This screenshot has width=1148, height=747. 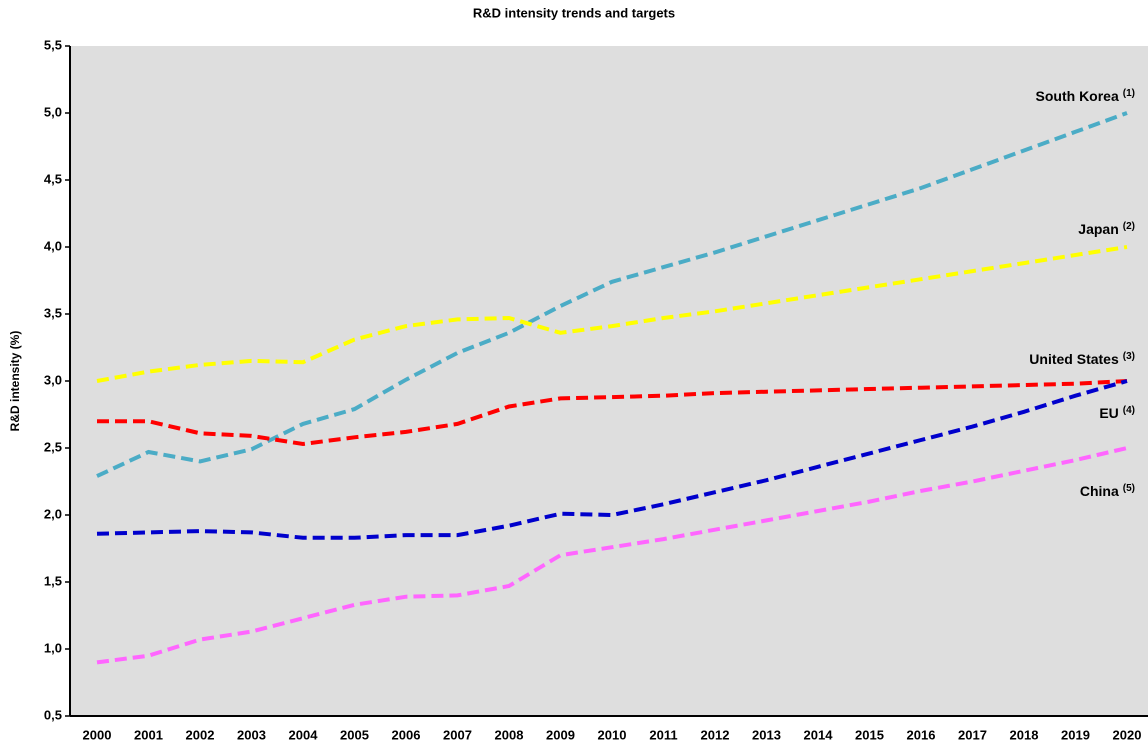 What do you see at coordinates (97, 734) in the screenshot?
I see `x-tick-label: 2000` at bounding box center [97, 734].